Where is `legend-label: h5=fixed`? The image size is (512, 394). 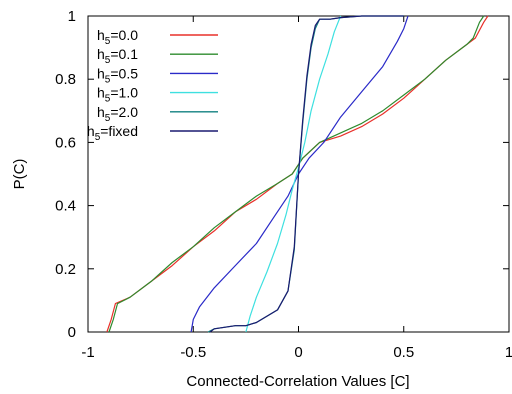 legend-label: h5=fixed is located at coordinates (112, 133).